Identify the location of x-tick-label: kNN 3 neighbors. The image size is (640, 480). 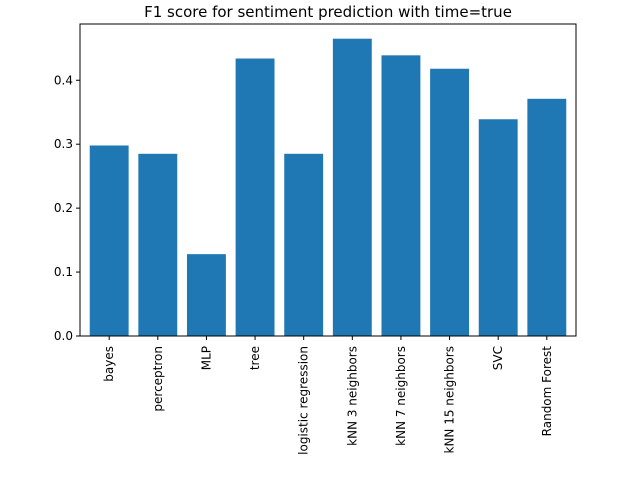
(352, 396).